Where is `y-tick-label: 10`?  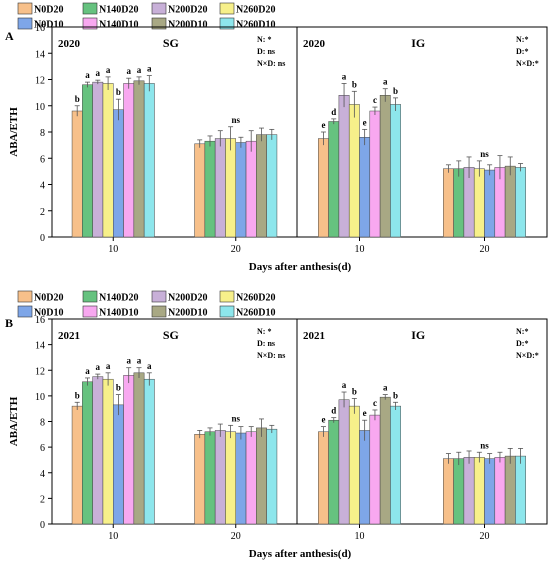
y-tick-label: 10 is located at coordinates (40, 397).